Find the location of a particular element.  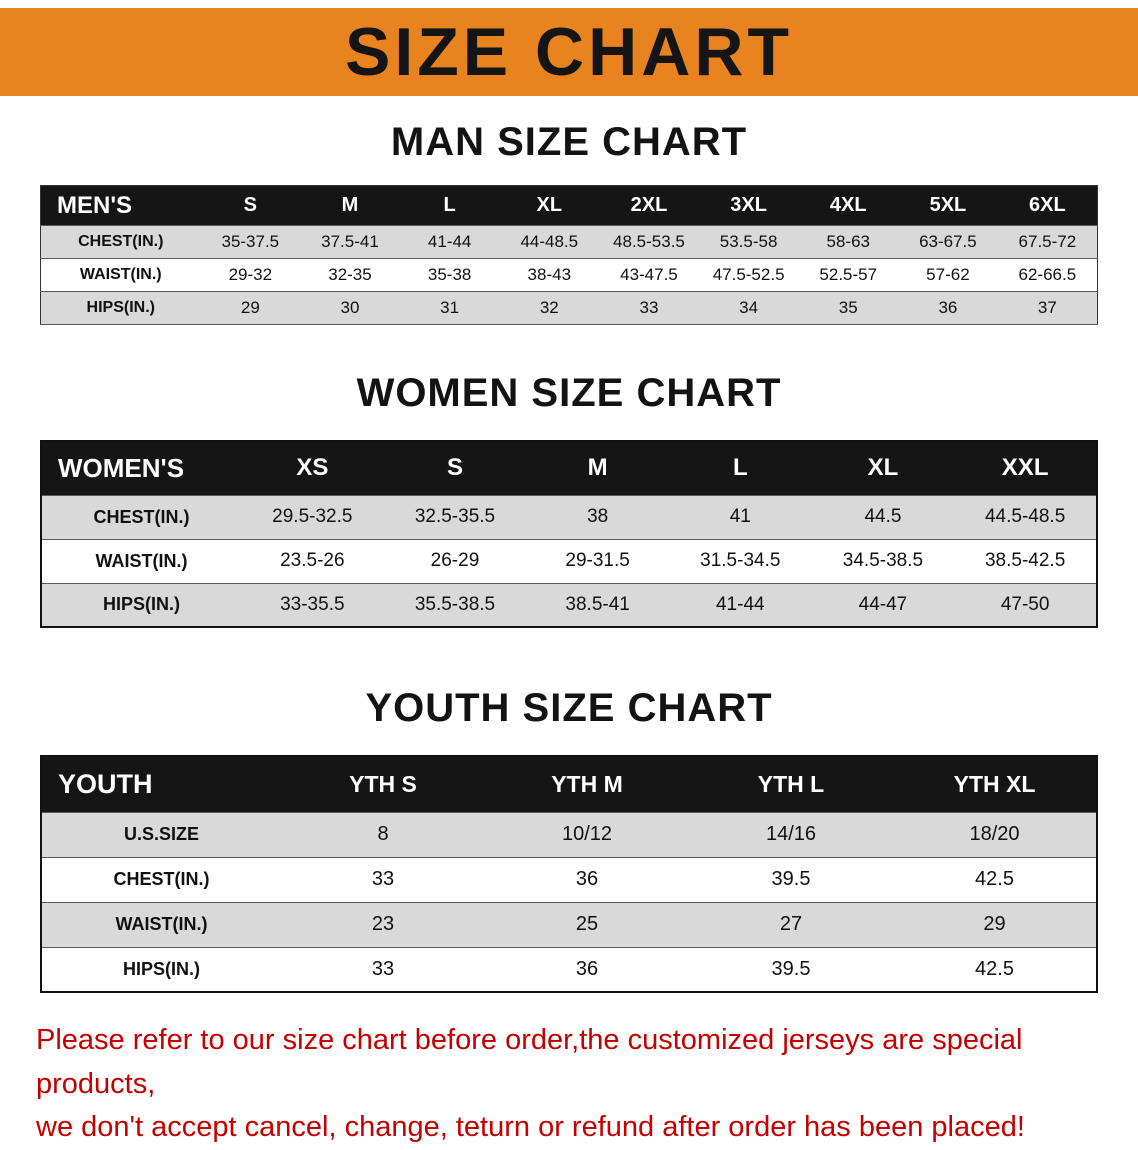

banner: SIZE CHART is located at coordinates (569, 52).